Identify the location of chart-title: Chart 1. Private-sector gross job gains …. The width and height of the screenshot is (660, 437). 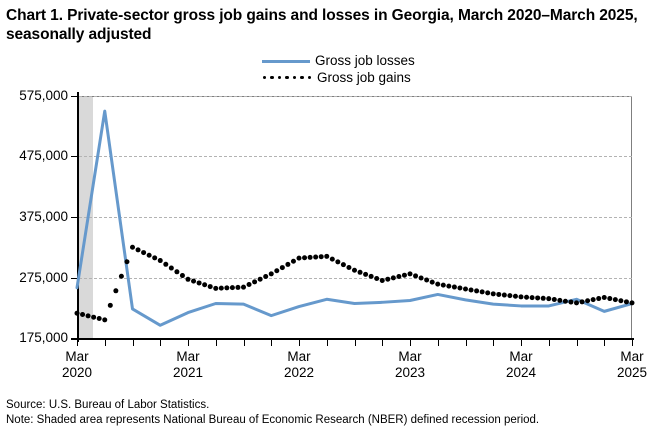
(322, 25).